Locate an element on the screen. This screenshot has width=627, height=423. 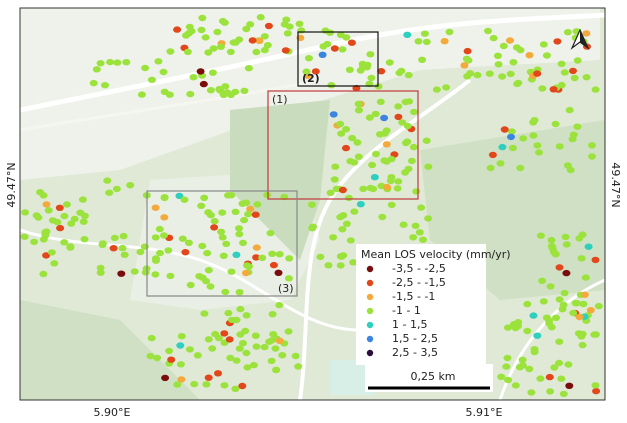
legend-swatch is located at coordinates (370, 339).